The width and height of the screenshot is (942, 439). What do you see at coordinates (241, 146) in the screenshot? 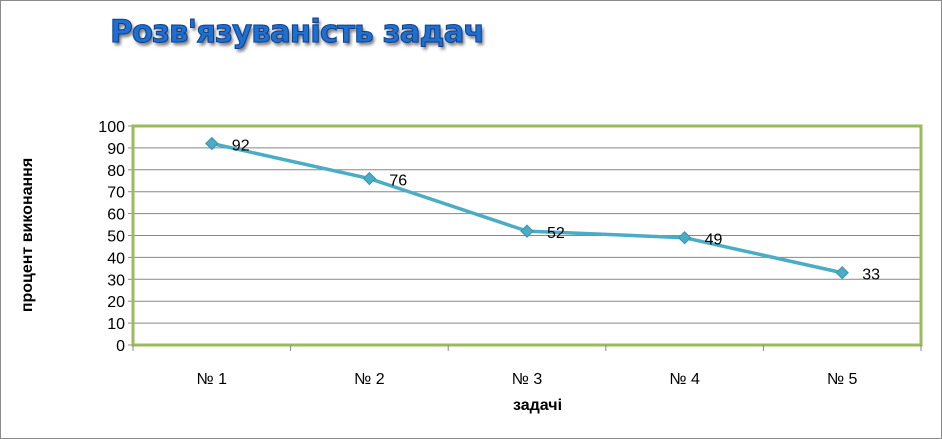
I see `data-label: 92` at bounding box center [241, 146].